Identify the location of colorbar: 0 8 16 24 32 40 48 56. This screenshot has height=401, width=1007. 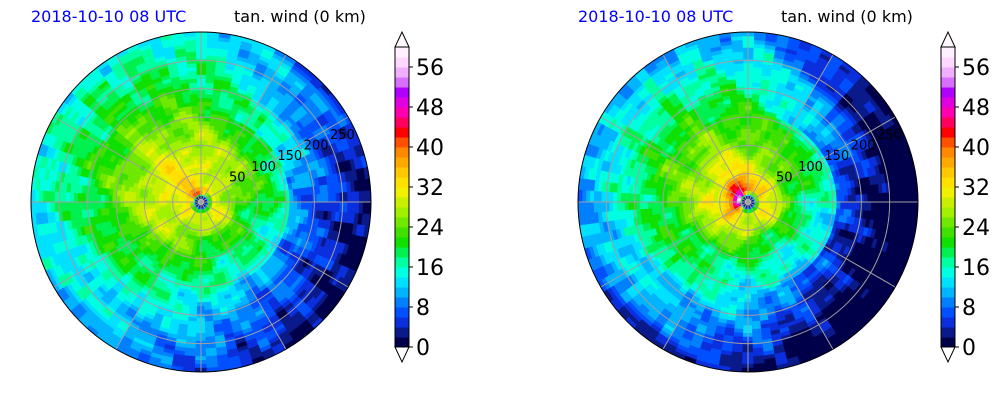
(419, 197).